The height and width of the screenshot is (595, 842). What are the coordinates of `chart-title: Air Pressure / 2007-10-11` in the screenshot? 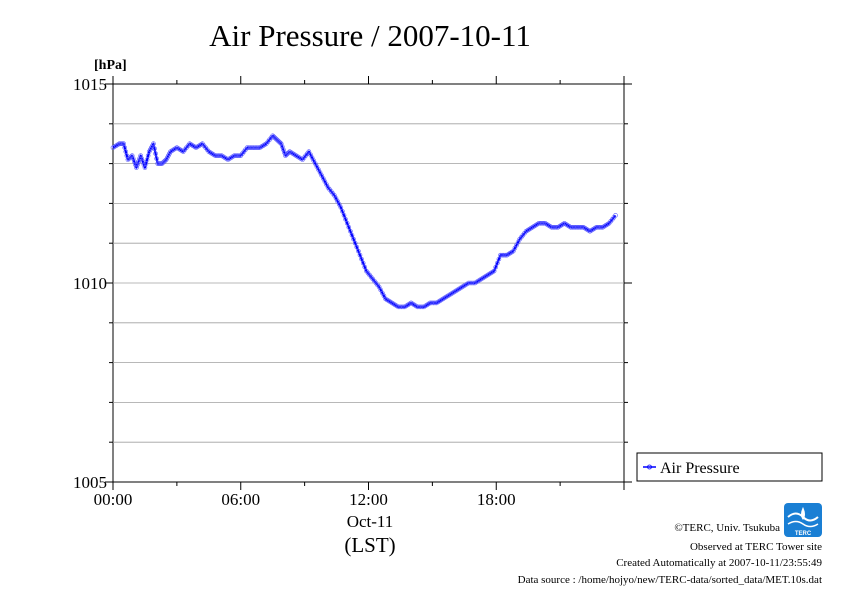 It's located at (370, 35).